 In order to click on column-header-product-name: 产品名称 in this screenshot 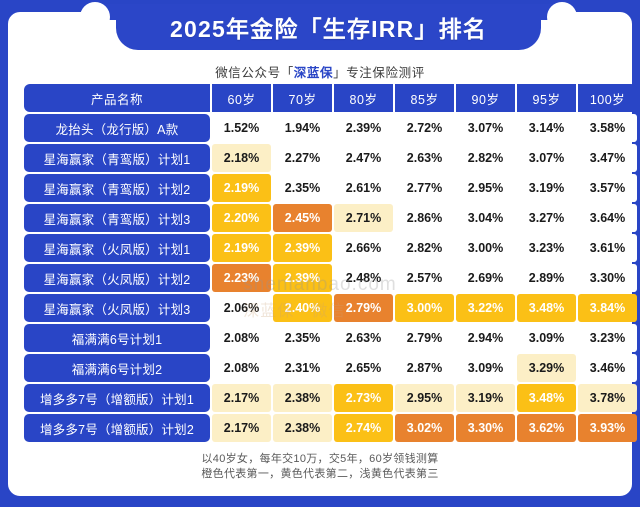, I will do `click(117, 98)`.